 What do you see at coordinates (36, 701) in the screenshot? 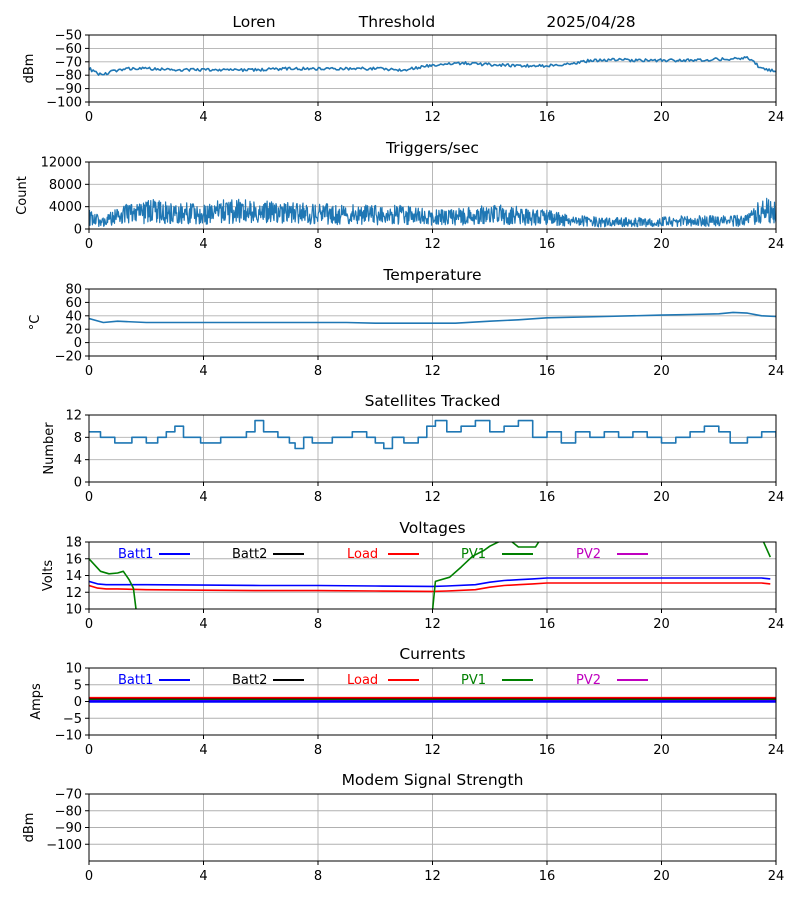
I see `y-axis-label: Amps` at bounding box center [36, 701].